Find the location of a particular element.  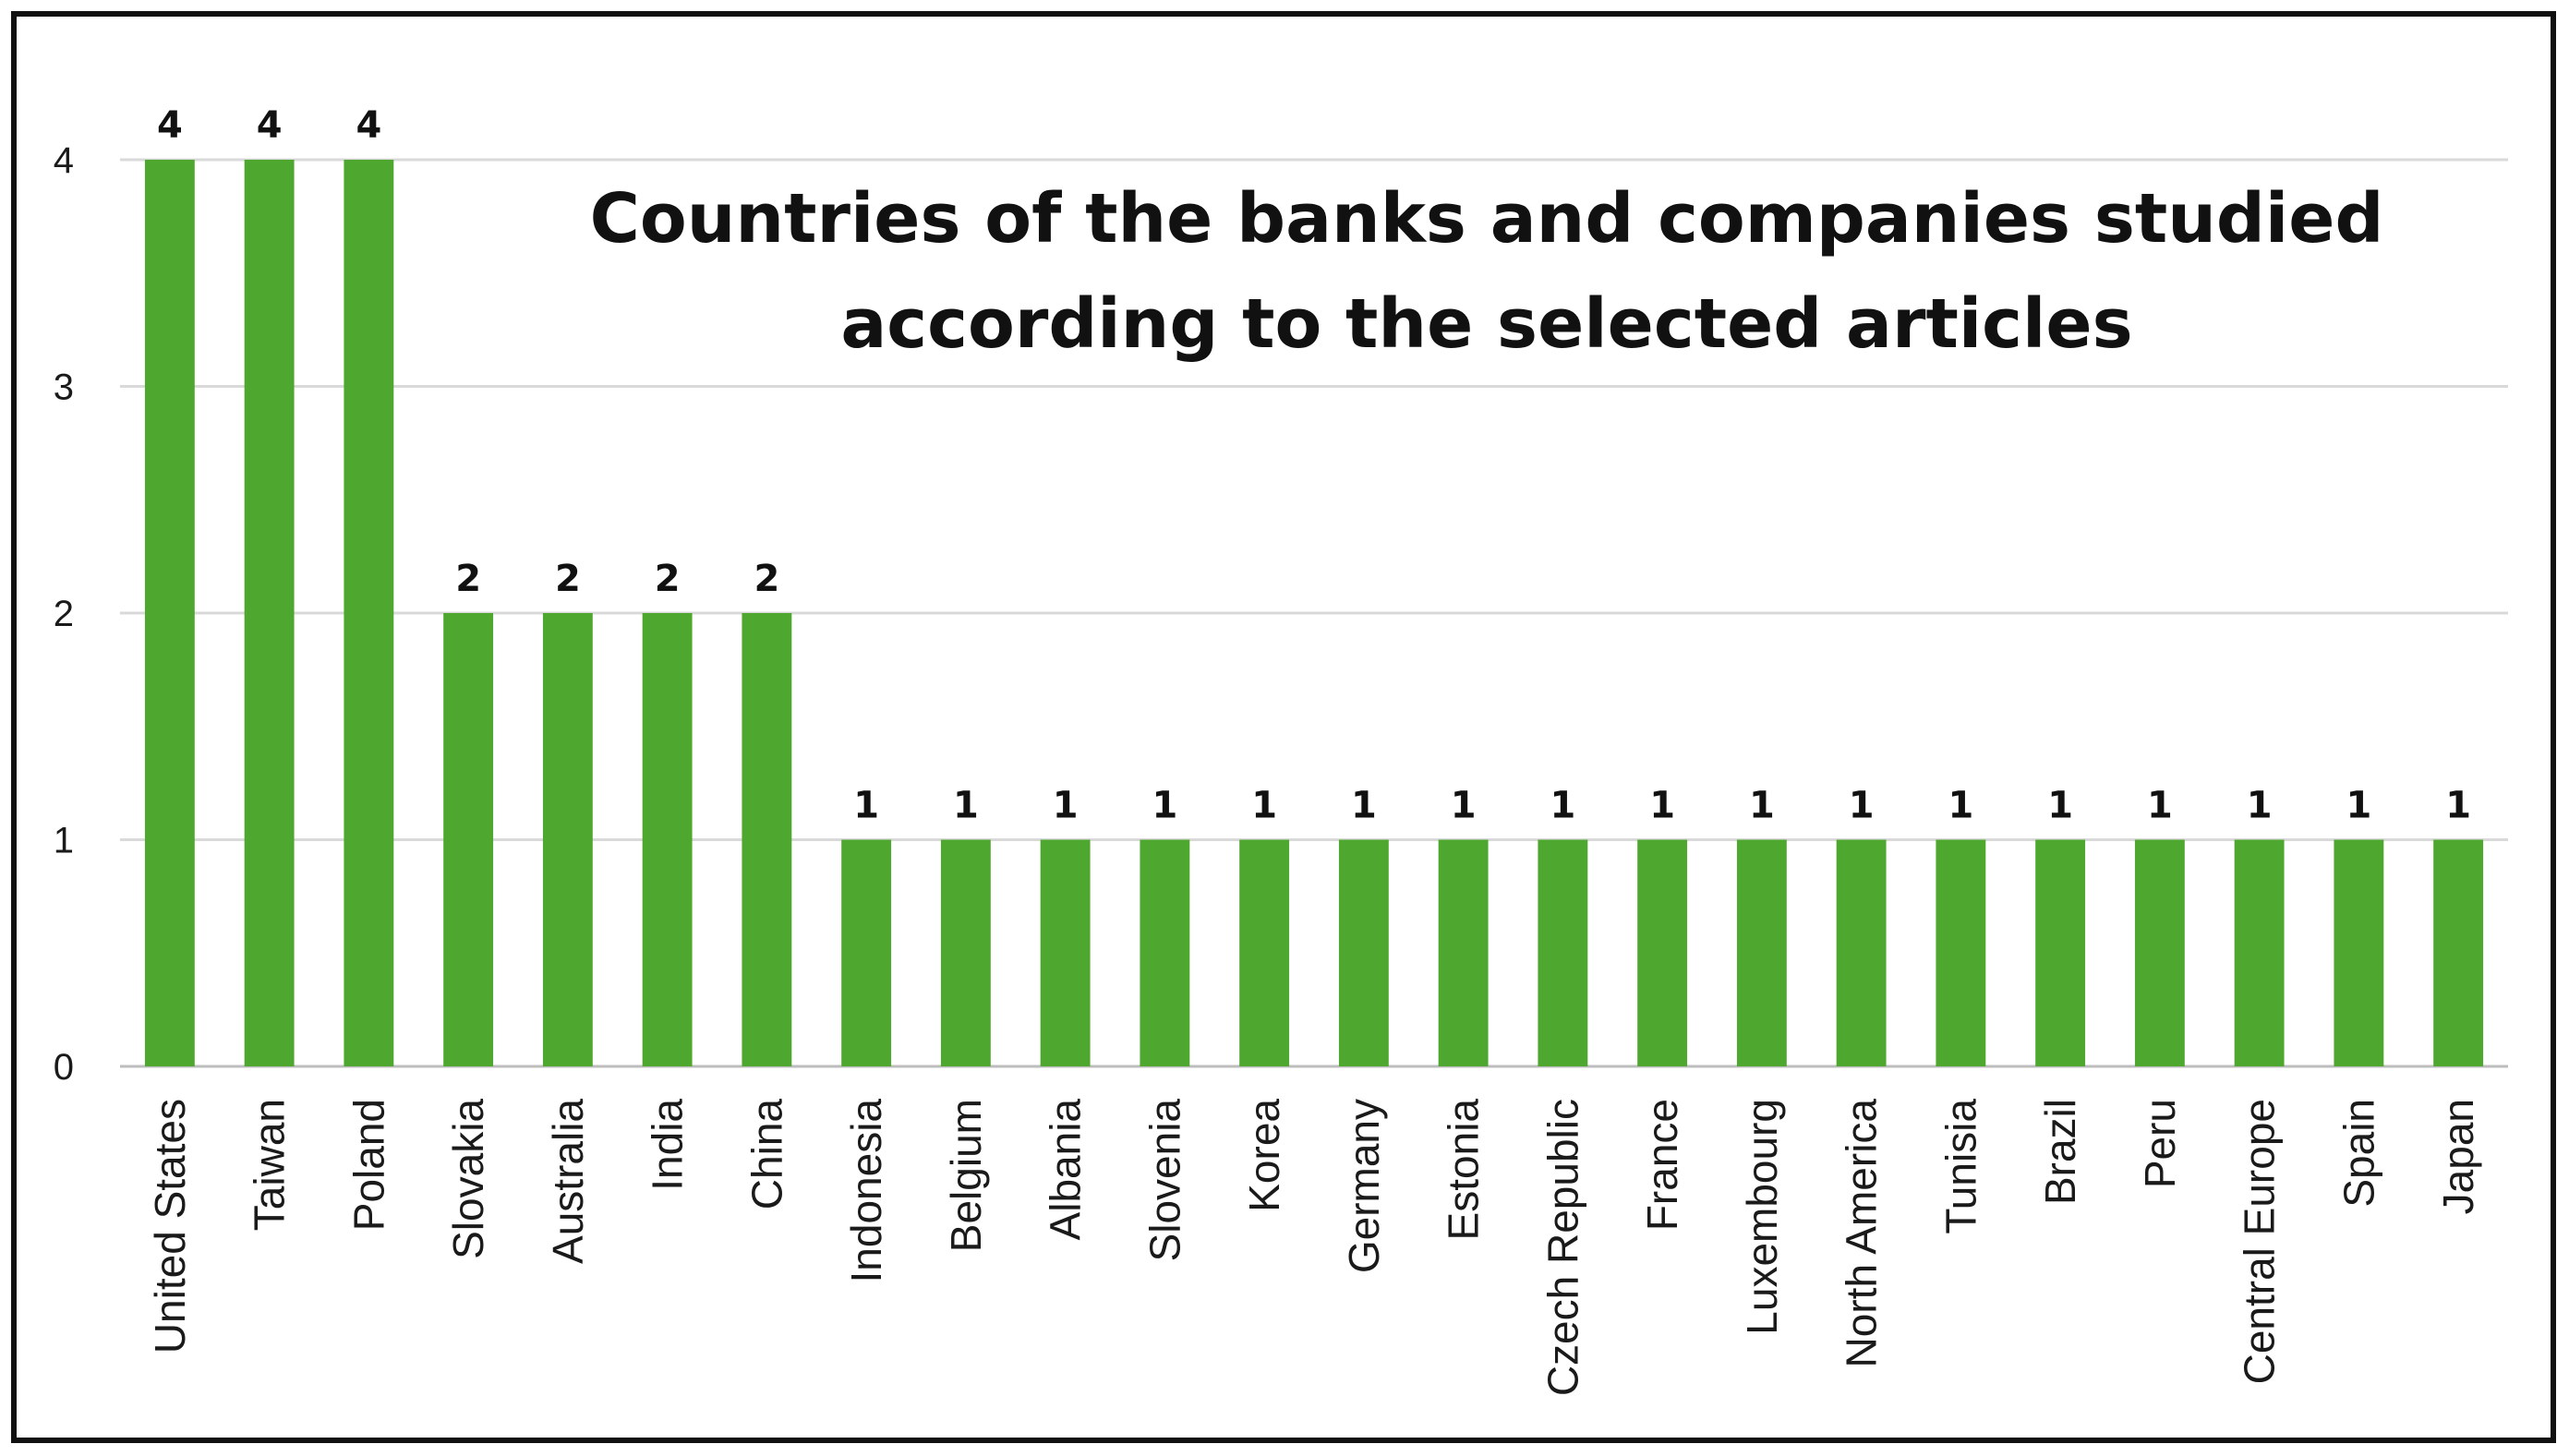

y-tick-label: 3 is located at coordinates (64, 387).